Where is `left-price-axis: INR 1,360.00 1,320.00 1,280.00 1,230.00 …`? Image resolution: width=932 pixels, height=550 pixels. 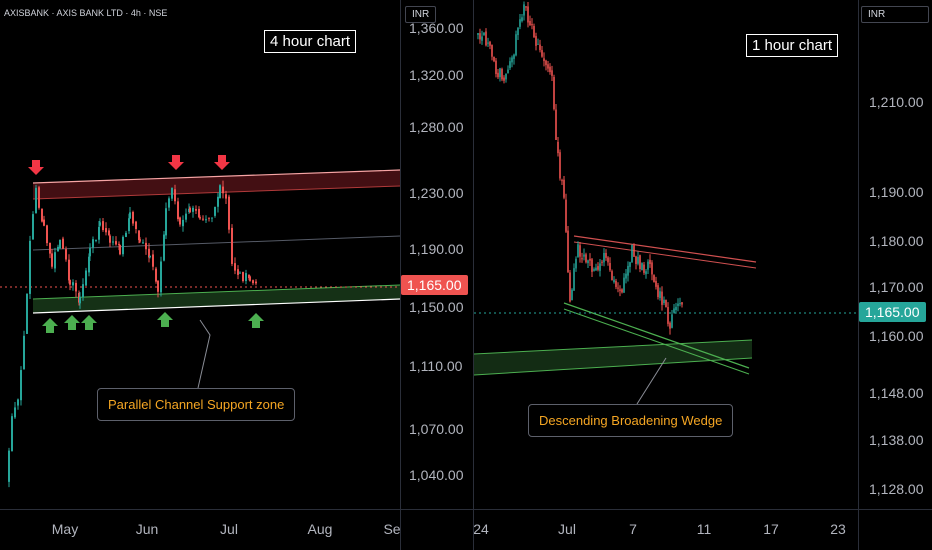 left-price-axis: INR 1,360.00 1,320.00 1,280.00 1,230.00 … is located at coordinates (437, 275).